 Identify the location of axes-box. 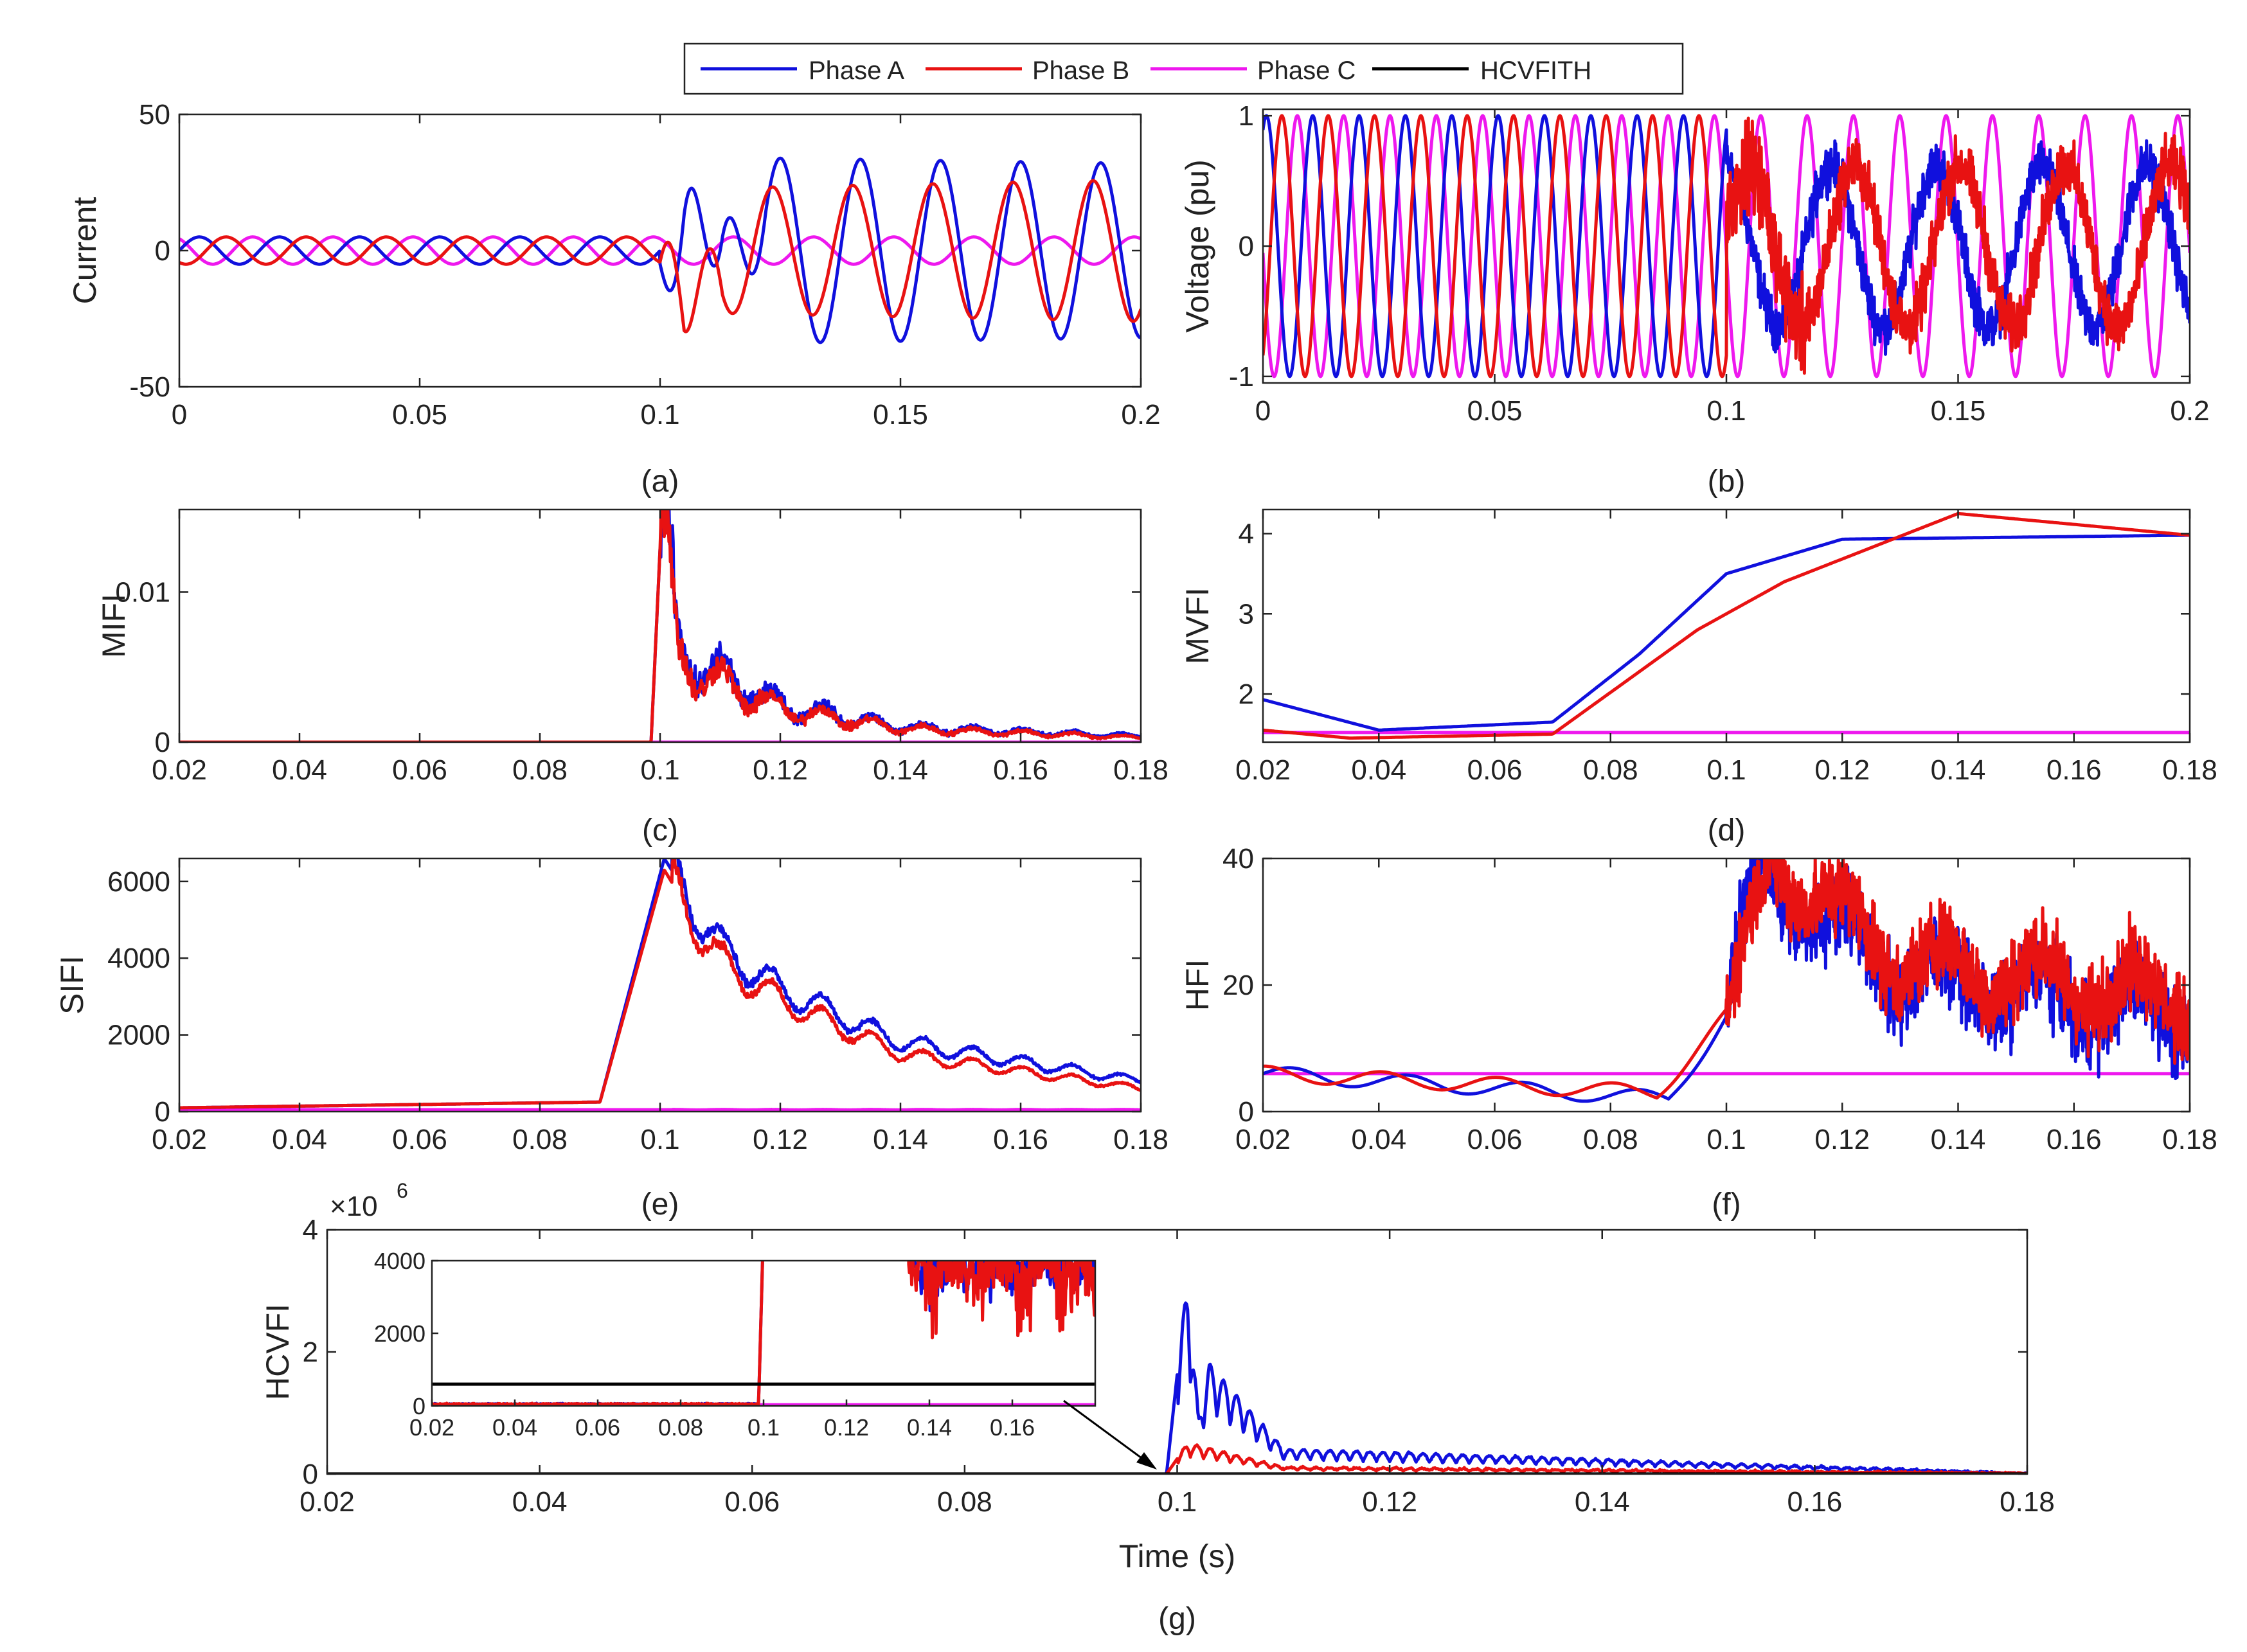
(1726, 625).